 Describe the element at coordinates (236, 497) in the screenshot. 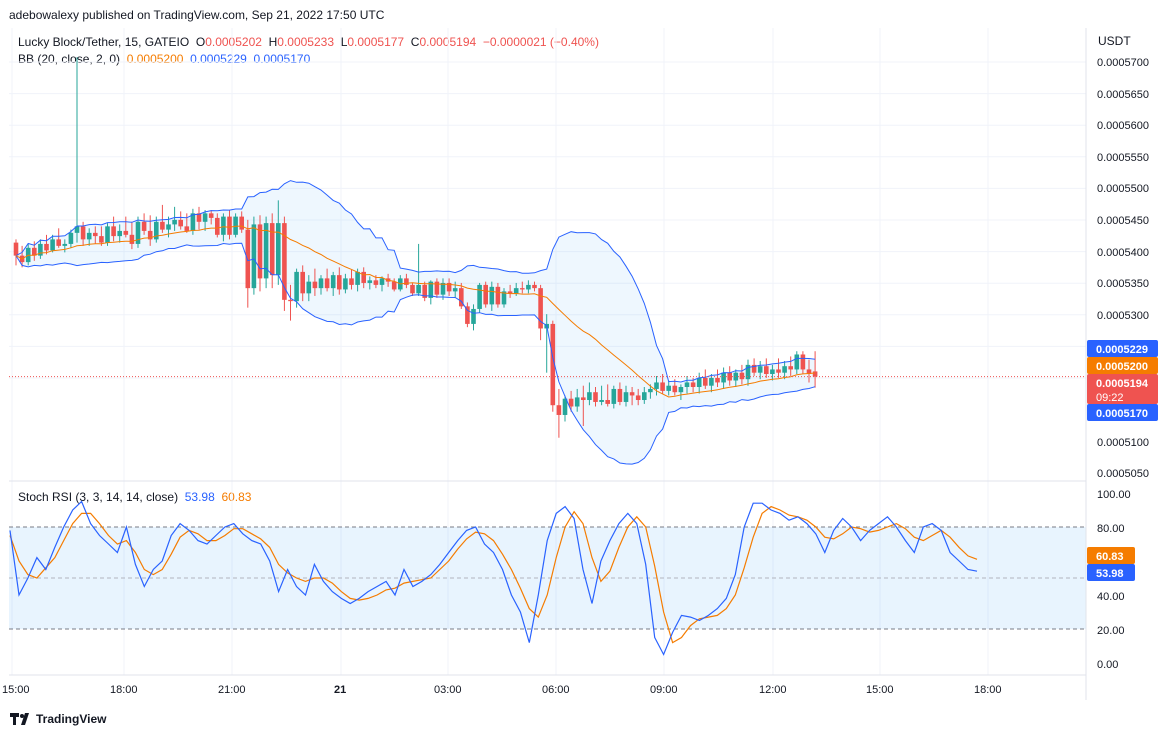

I see `stoch-d-value: 60.83` at that location.